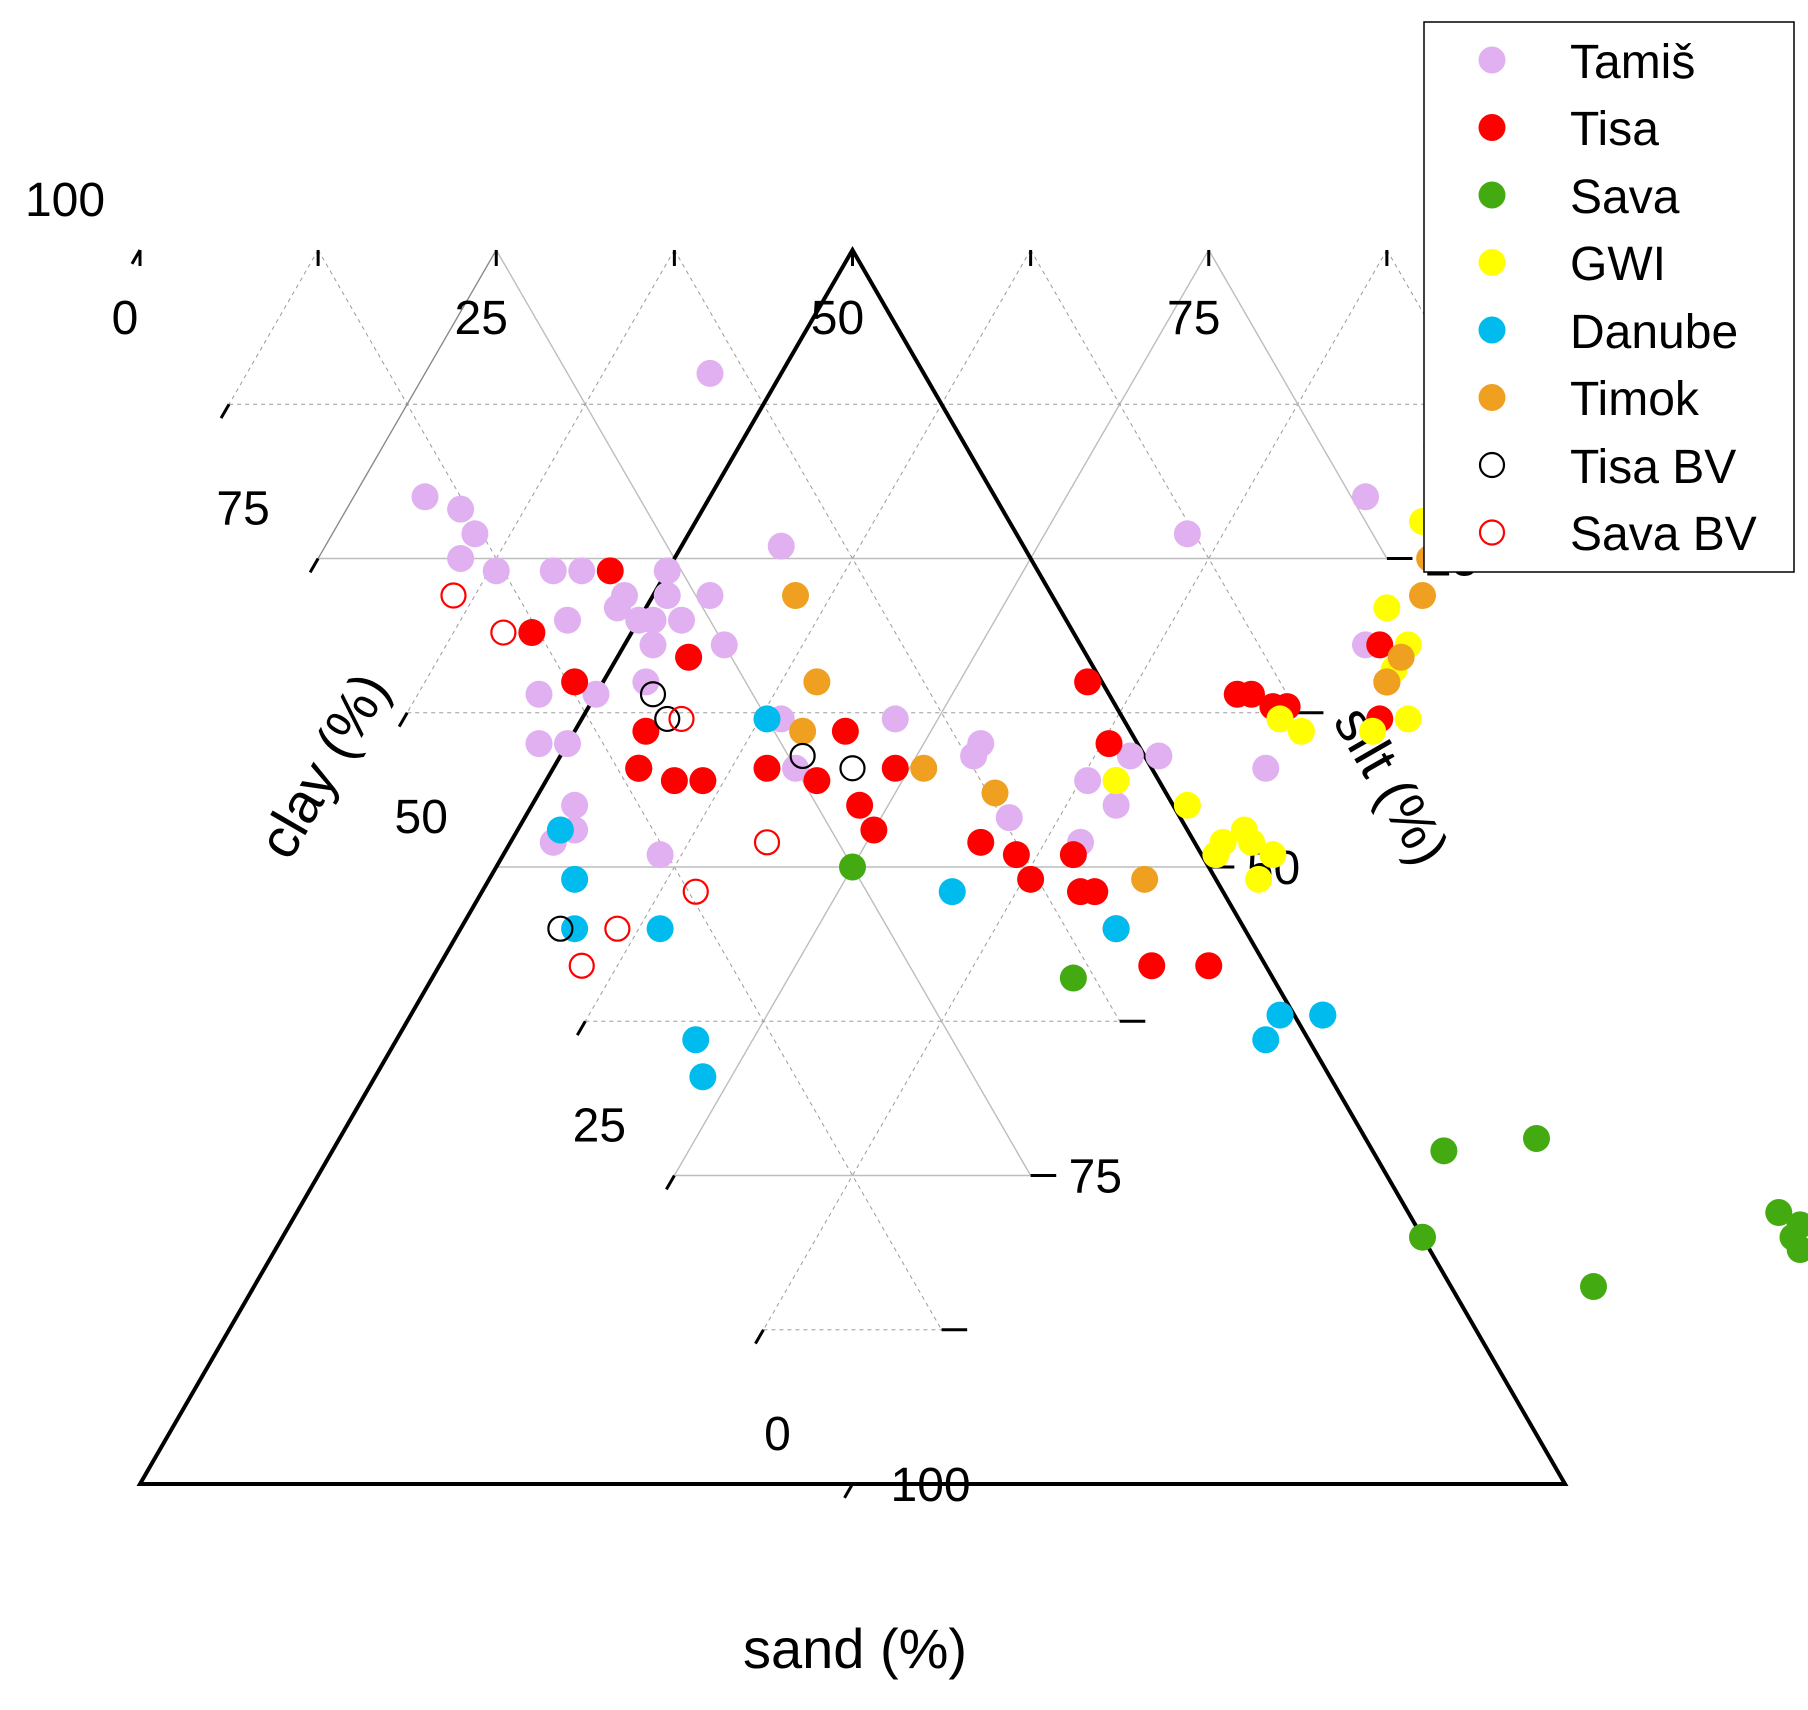 Image resolution: width=1808 pixels, height=1710 pixels. I want to click on legend-label-sava-bv: Sava BV, so click(1663, 534).